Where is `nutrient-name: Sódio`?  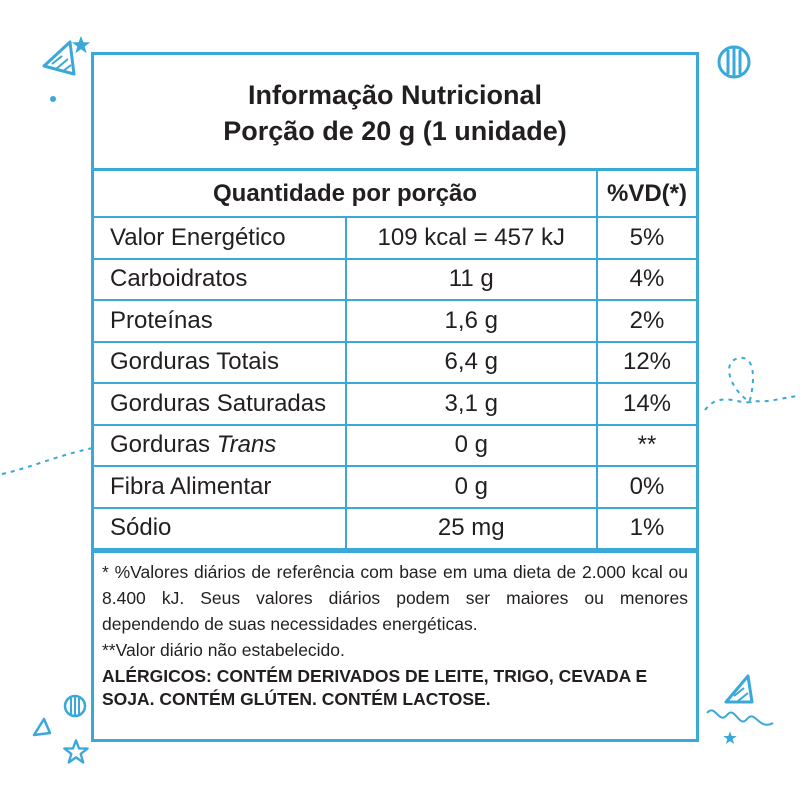
nutrient-name: Sódio is located at coordinates (220, 528).